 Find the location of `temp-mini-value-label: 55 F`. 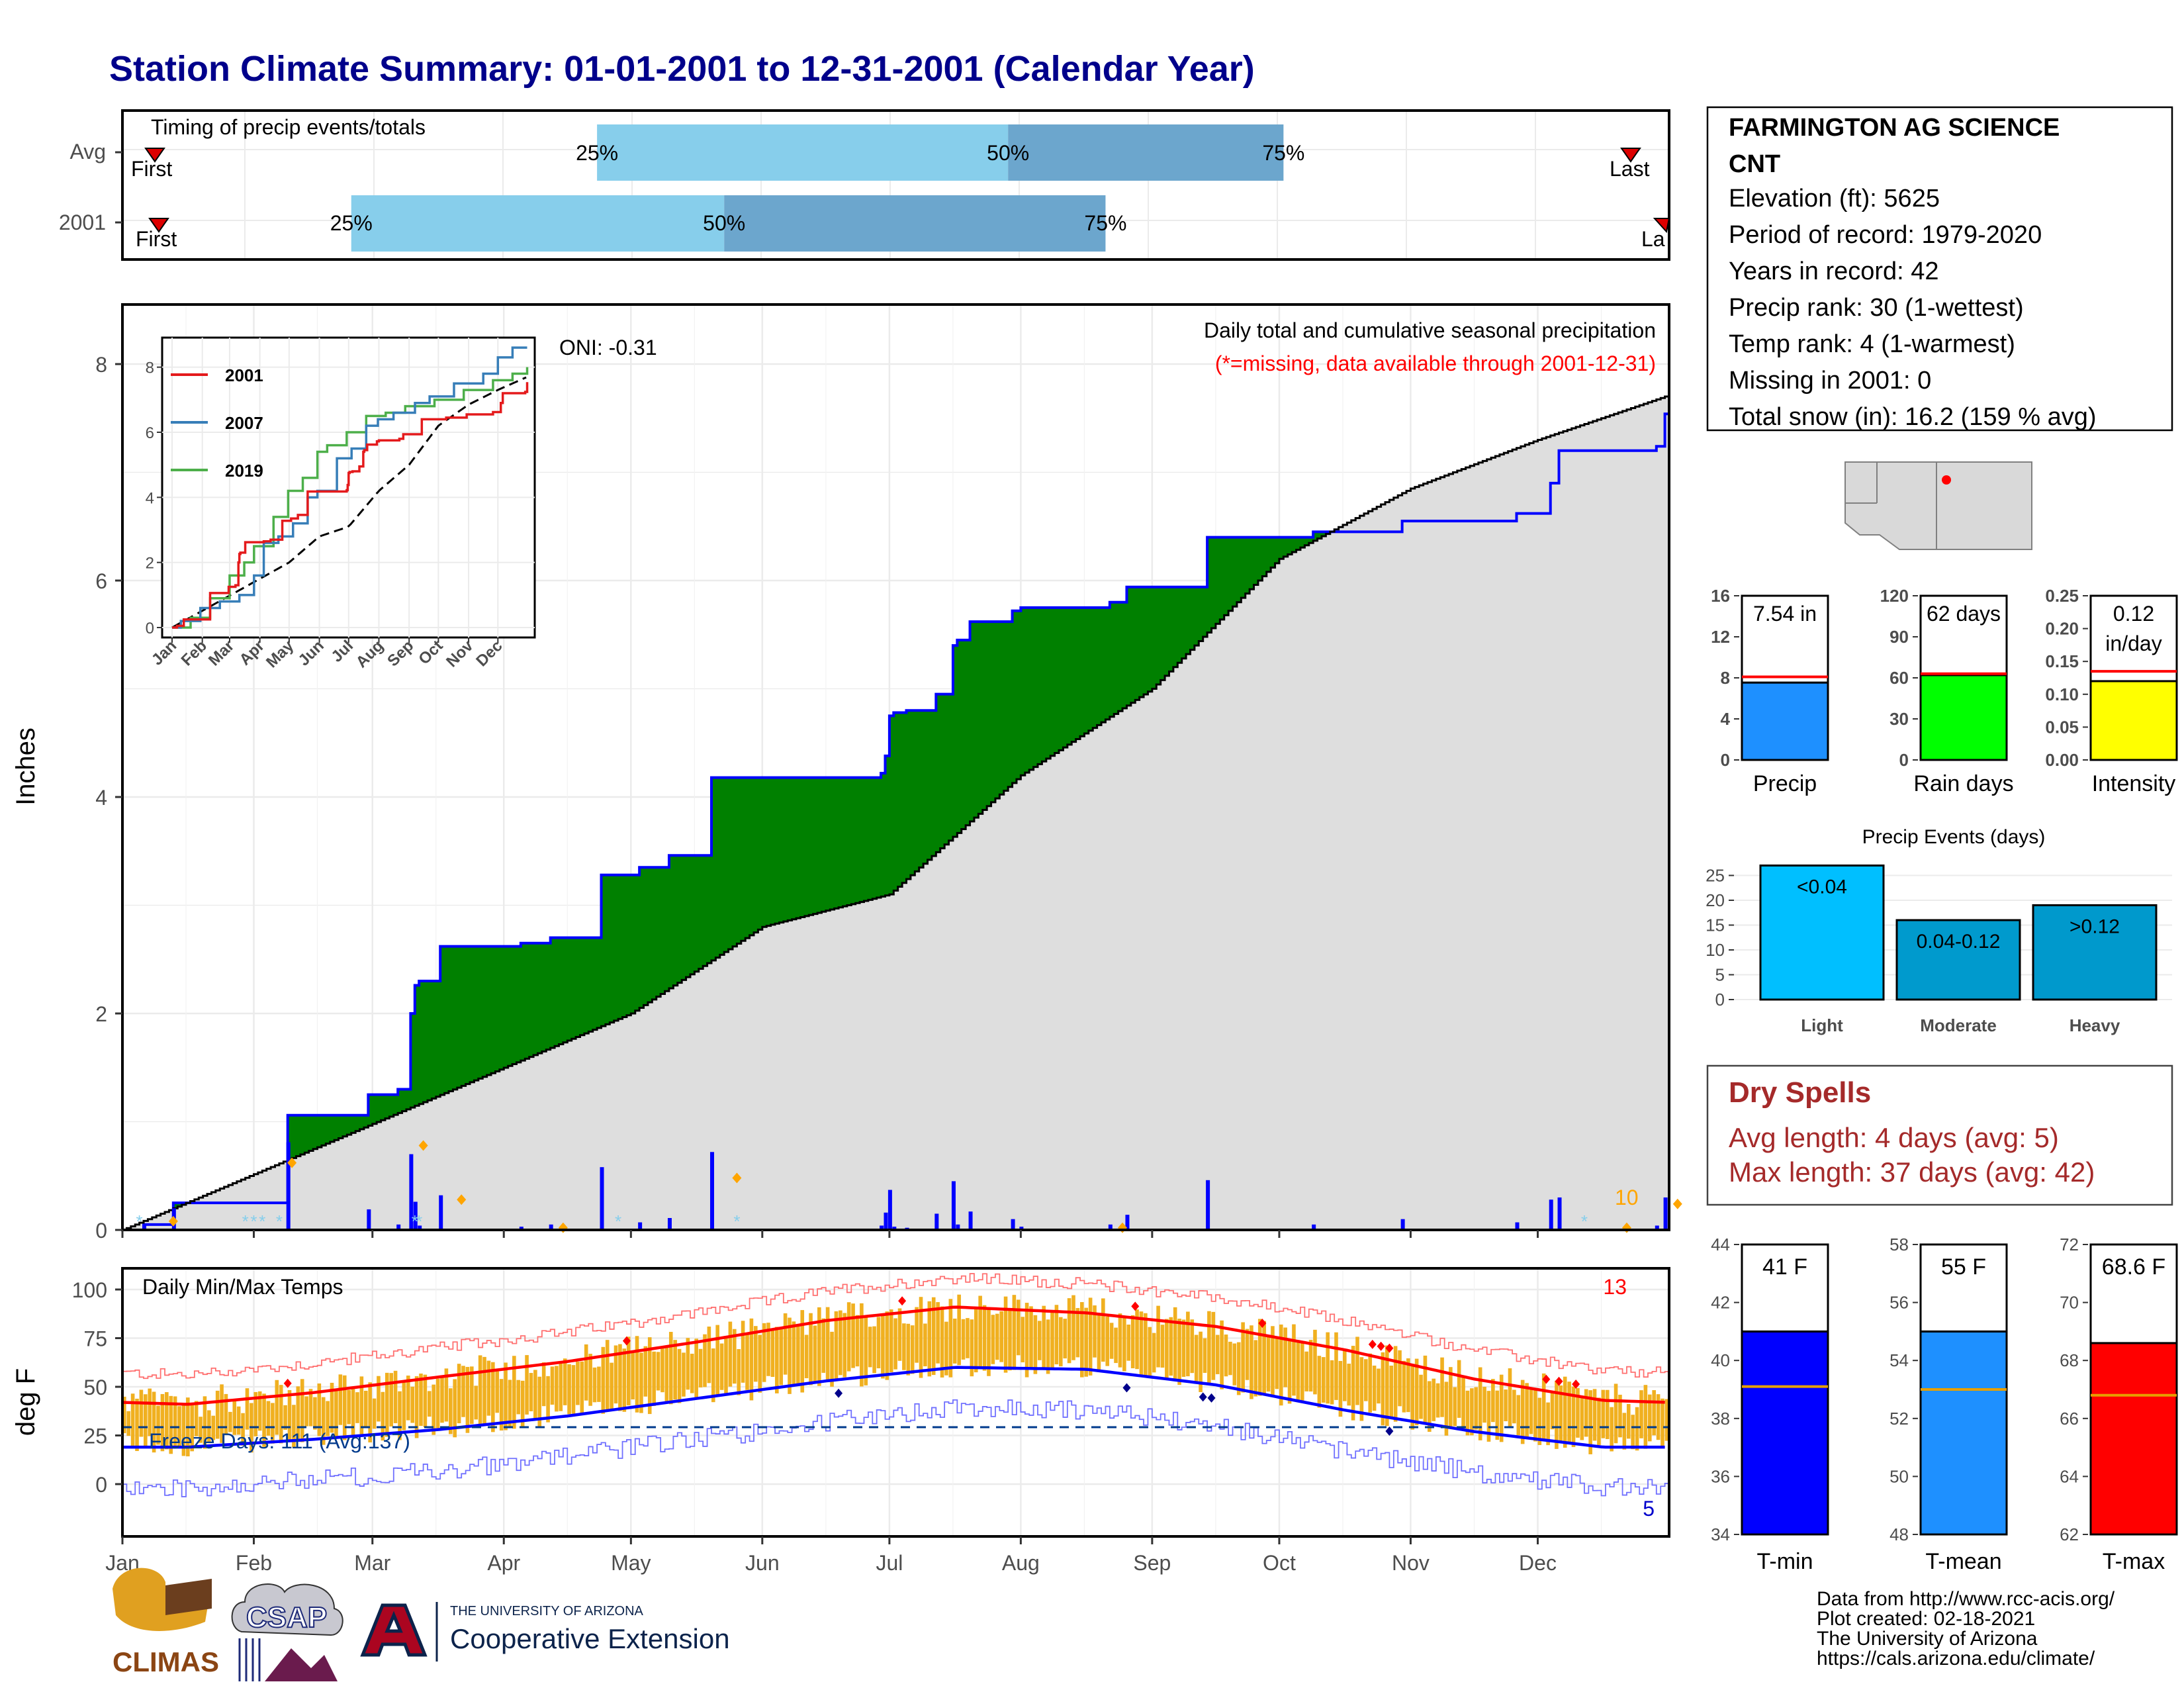

temp-mini-value-label: 55 F is located at coordinates (1963, 1267).